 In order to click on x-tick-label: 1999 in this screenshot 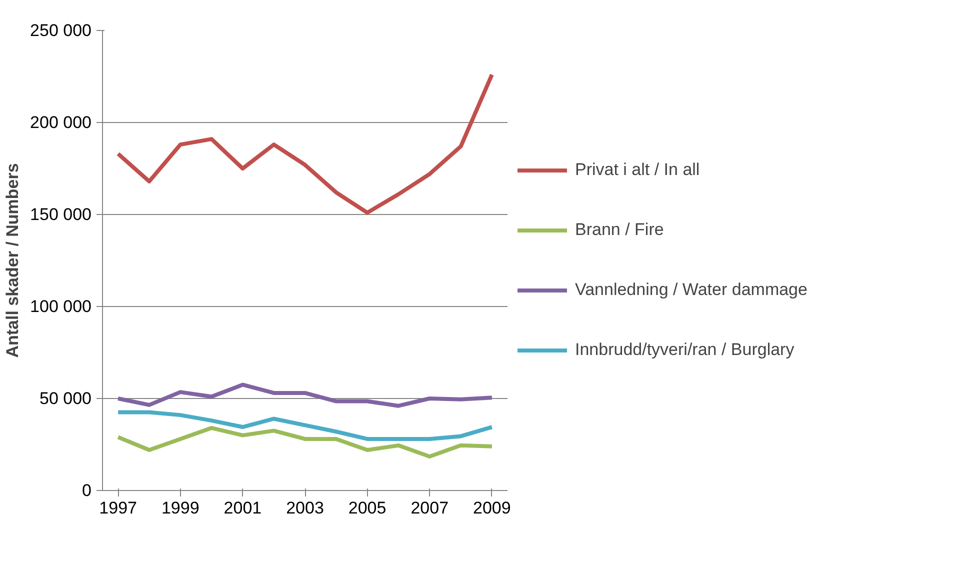, I will do `click(180, 508)`.